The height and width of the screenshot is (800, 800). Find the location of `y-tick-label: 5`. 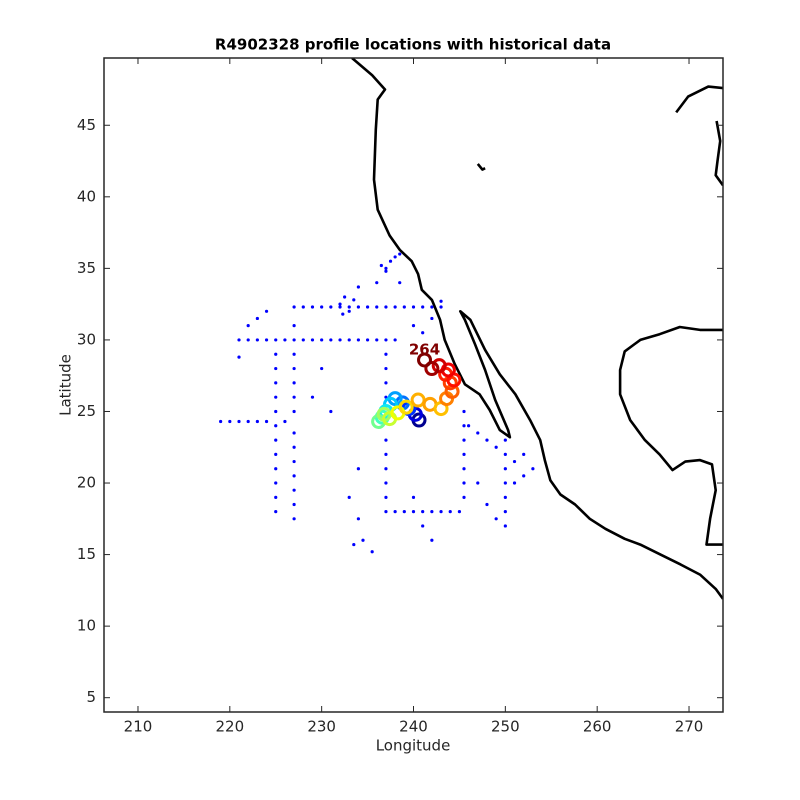

y-tick-label: 5 is located at coordinates (91, 697).